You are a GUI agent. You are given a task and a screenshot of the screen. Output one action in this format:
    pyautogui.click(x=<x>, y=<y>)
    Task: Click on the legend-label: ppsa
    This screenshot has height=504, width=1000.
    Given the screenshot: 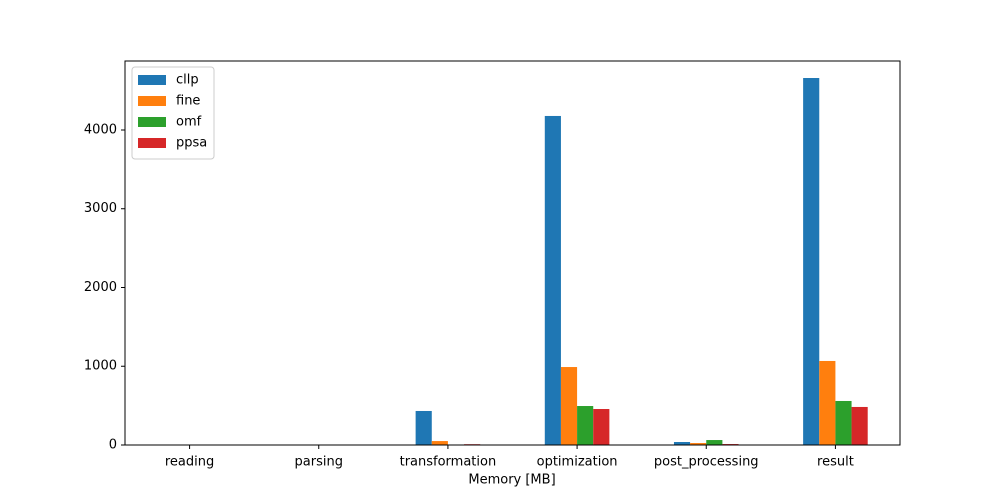 What is the action you would take?
    pyautogui.click(x=191, y=143)
    